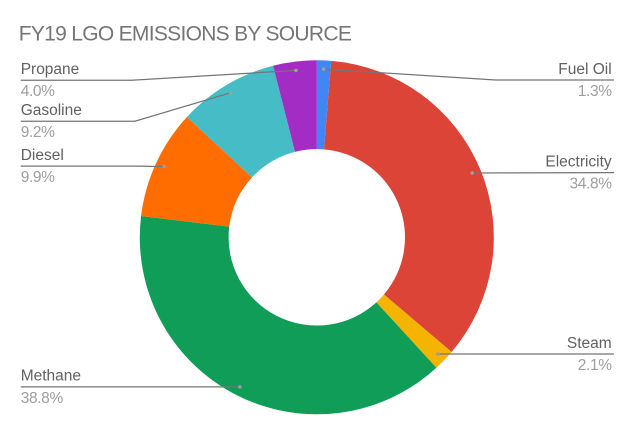 The width and height of the screenshot is (634, 437). What do you see at coordinates (589, 343) in the screenshot?
I see `svg-text: Steam` at bounding box center [589, 343].